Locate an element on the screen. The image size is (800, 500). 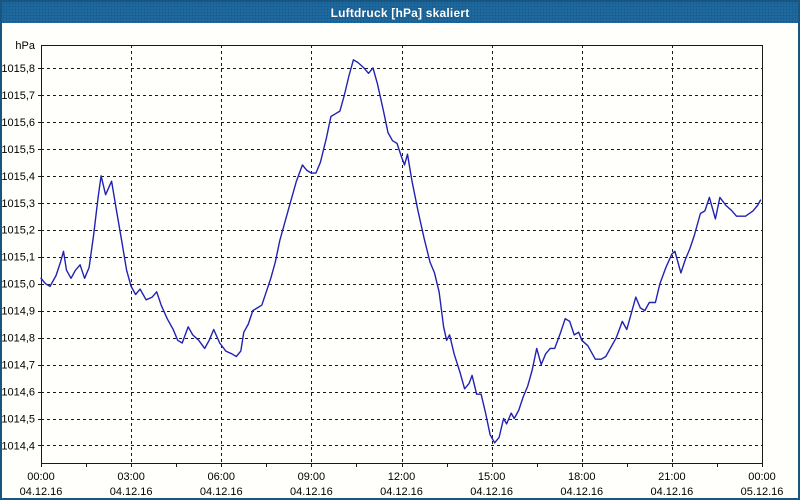
x-axis-time-label: 21:00 is located at coordinates (672, 477).